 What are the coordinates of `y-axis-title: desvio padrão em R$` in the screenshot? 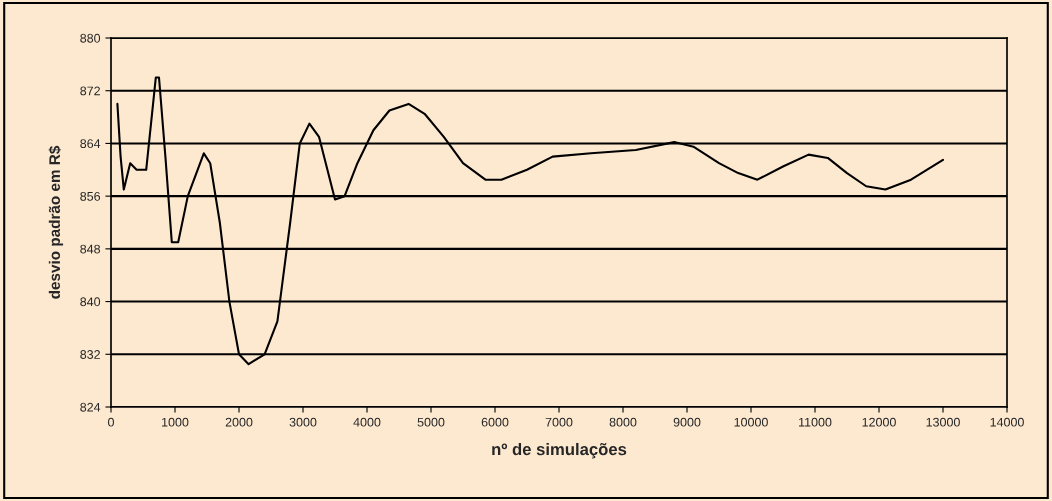 It's located at (56, 222).